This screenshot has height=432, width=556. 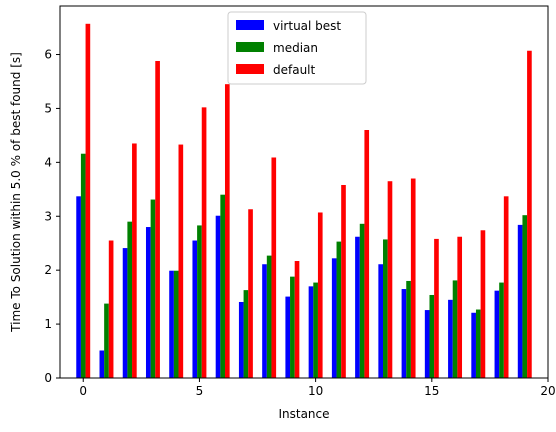 What do you see at coordinates (48, 162) in the screenshot?
I see `y-tick-label: 4` at bounding box center [48, 162].